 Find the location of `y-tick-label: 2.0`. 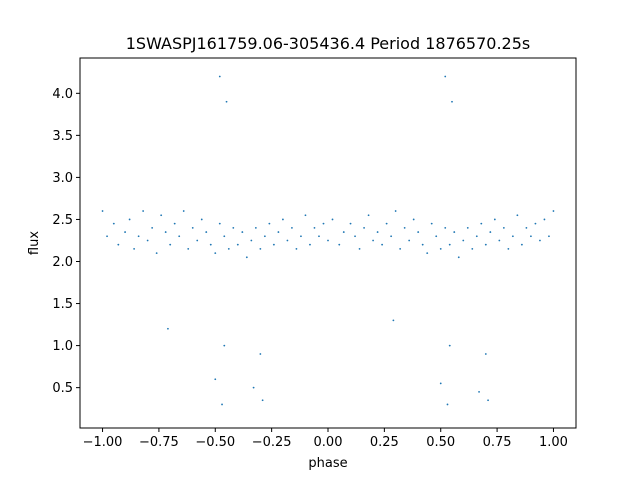

y-tick-label: 2.0 is located at coordinates (62, 262).